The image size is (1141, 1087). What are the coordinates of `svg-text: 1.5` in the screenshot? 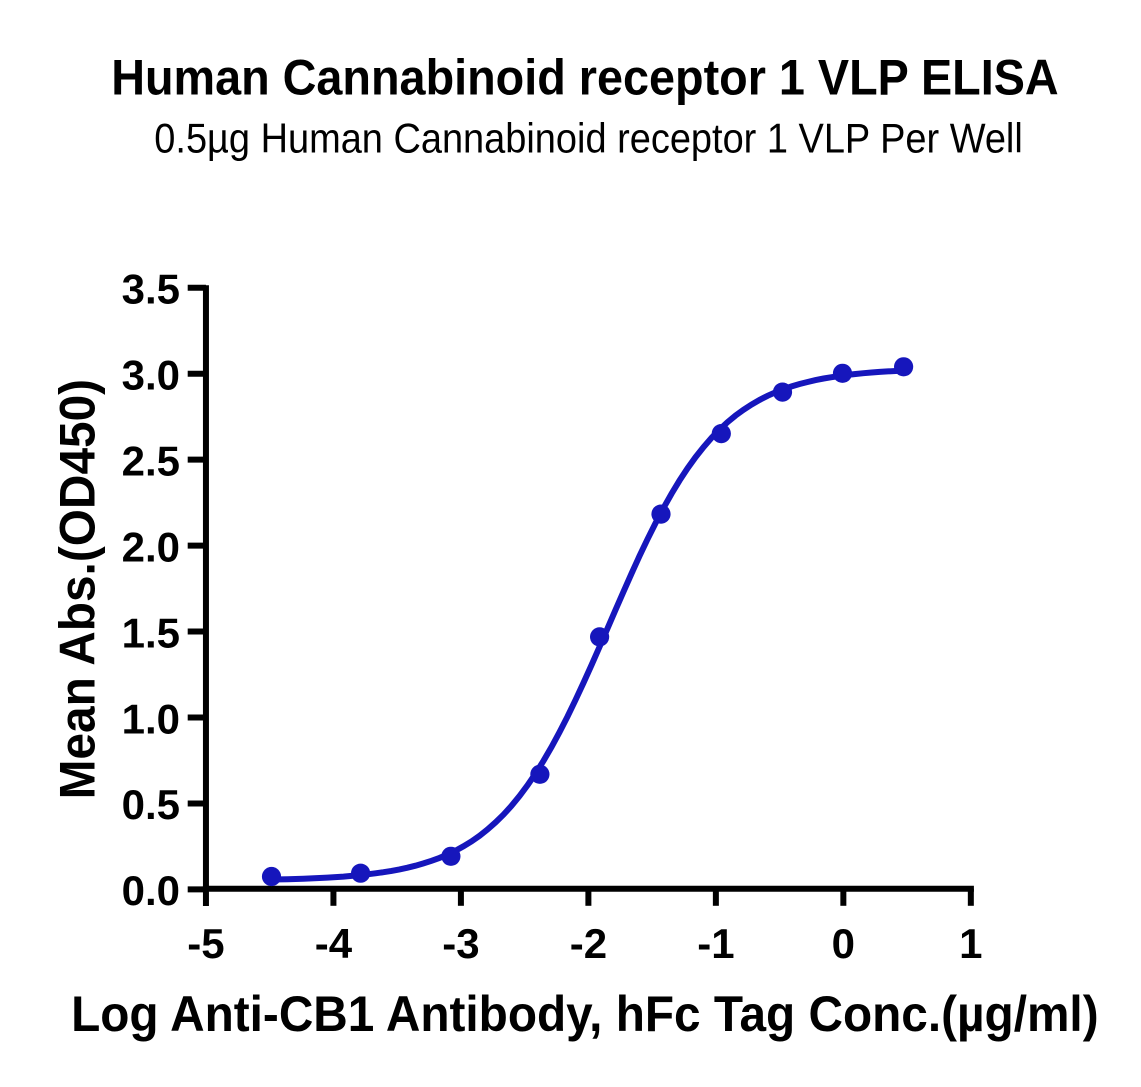 It's located at (151, 632).